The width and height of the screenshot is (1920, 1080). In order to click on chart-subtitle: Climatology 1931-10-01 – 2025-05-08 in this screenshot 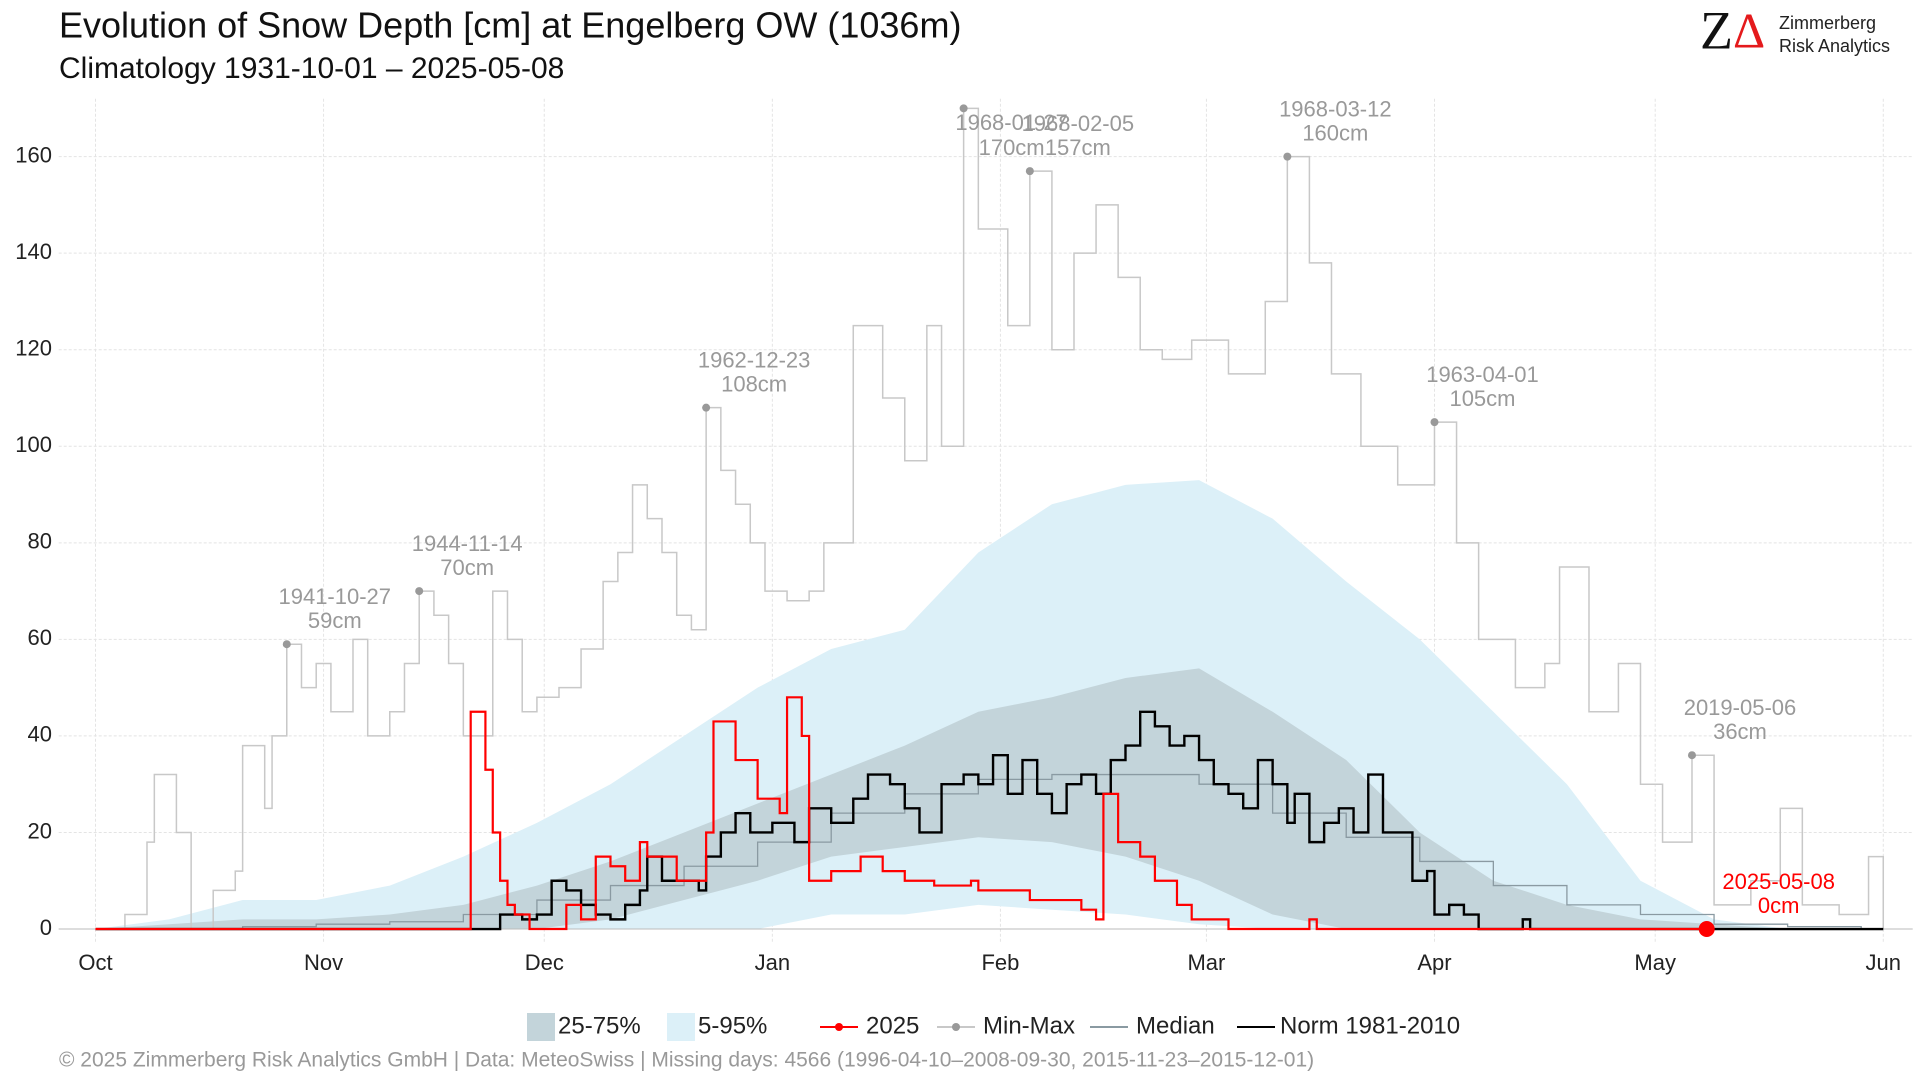, I will do `click(311, 68)`.